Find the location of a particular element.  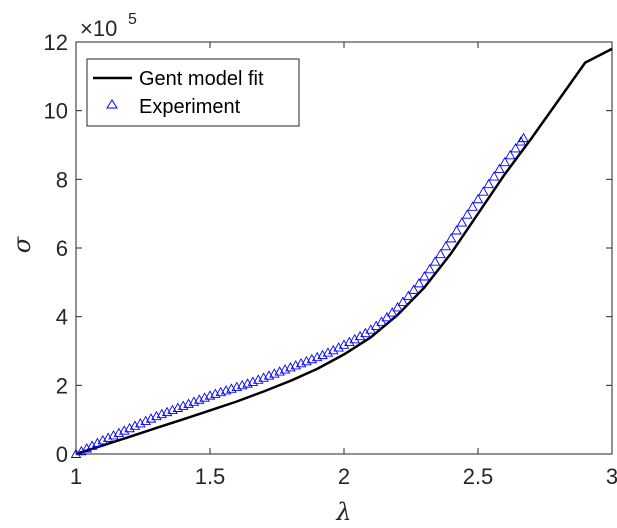

y-exponent-label: ×10 5 is located at coordinates (108, 26).